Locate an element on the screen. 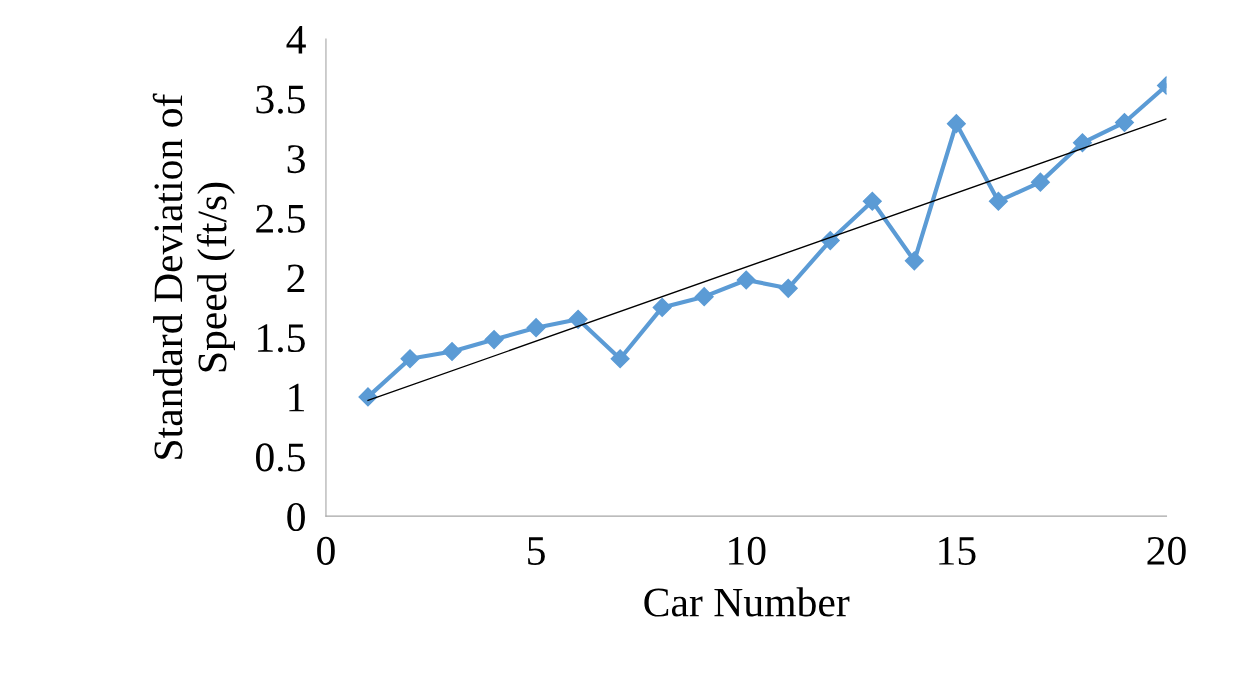 This screenshot has height=691, width=1237. x-tick-label: 10 is located at coordinates (747, 550).